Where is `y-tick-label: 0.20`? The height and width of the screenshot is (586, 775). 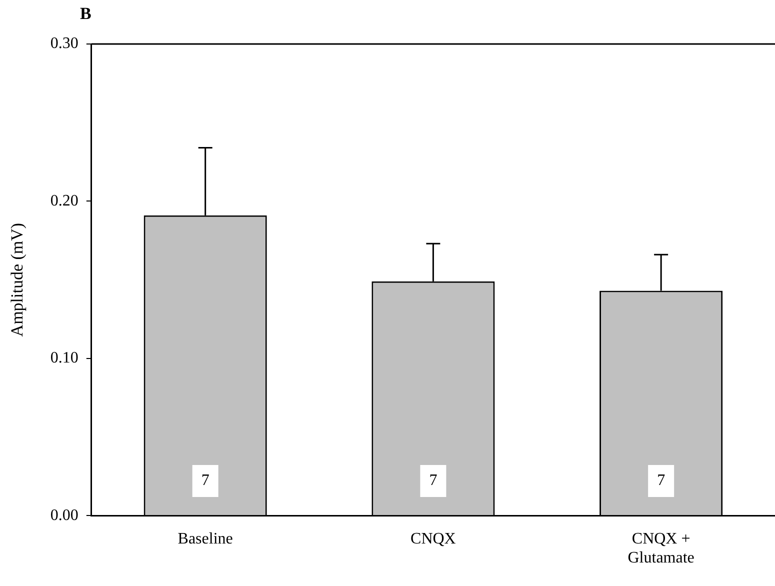
y-tick-label: 0.20 is located at coordinates (64, 201).